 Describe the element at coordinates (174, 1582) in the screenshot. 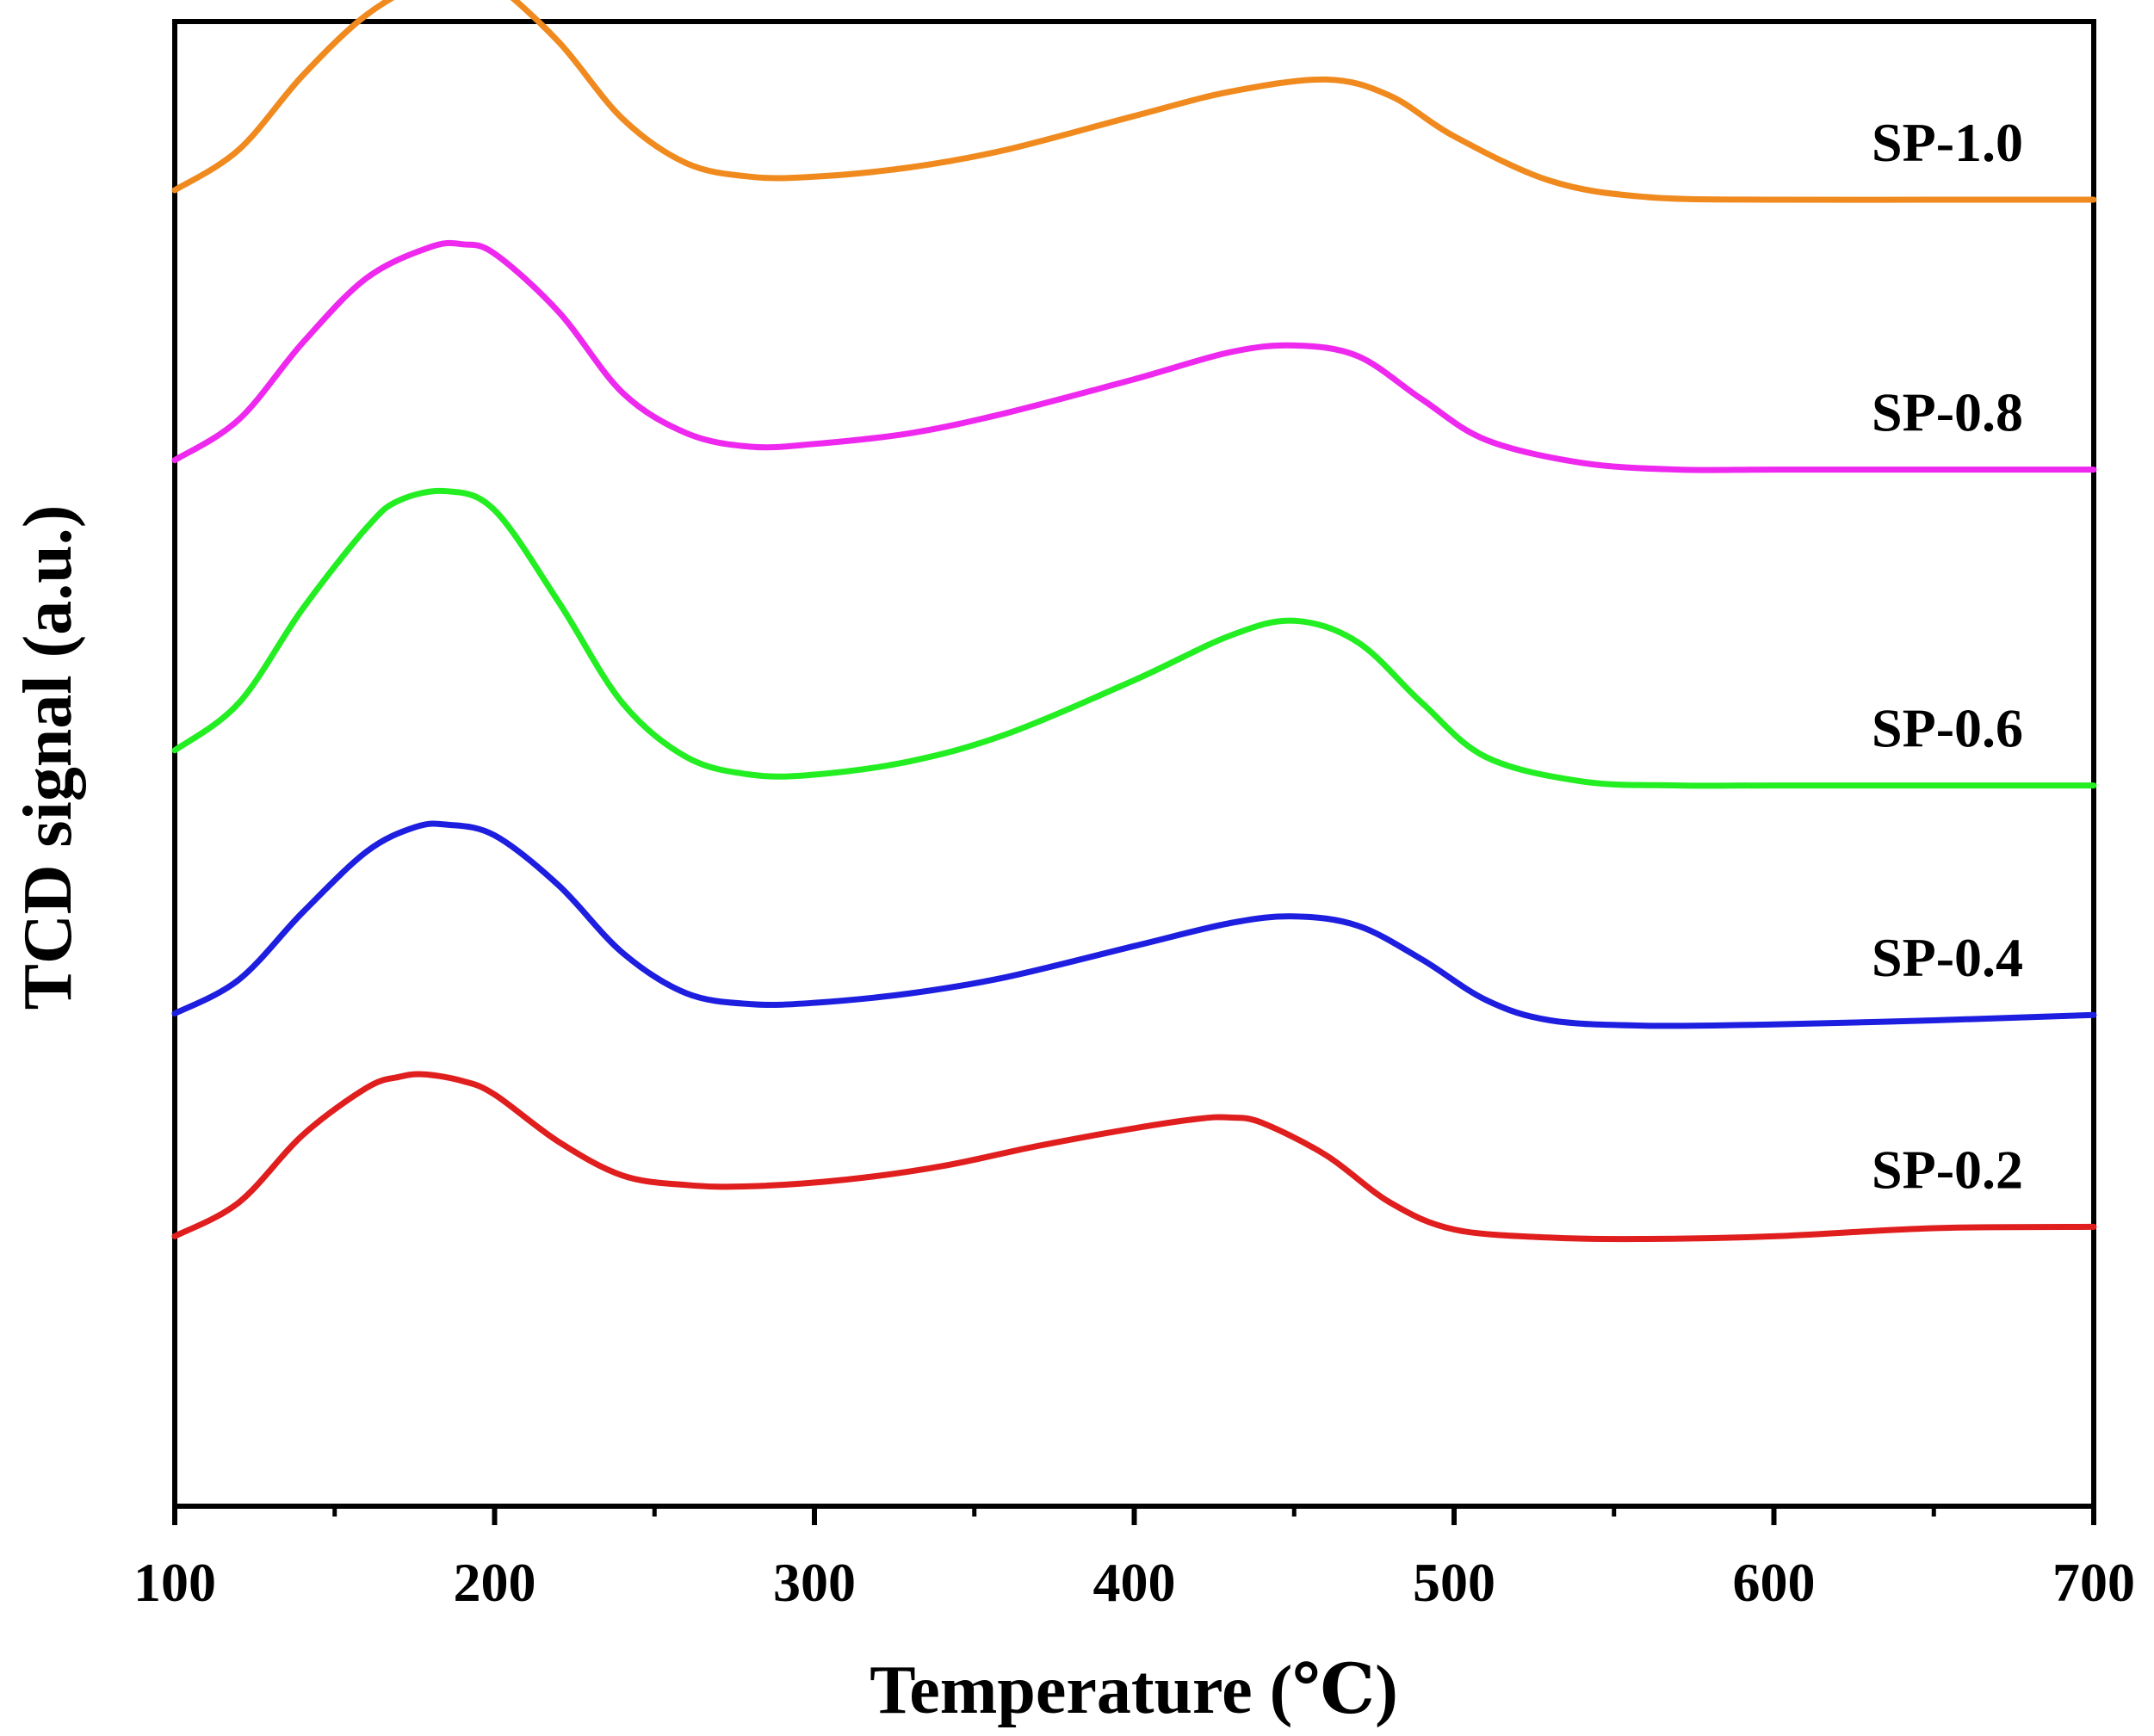

I see `x-tick-label: 100` at that location.